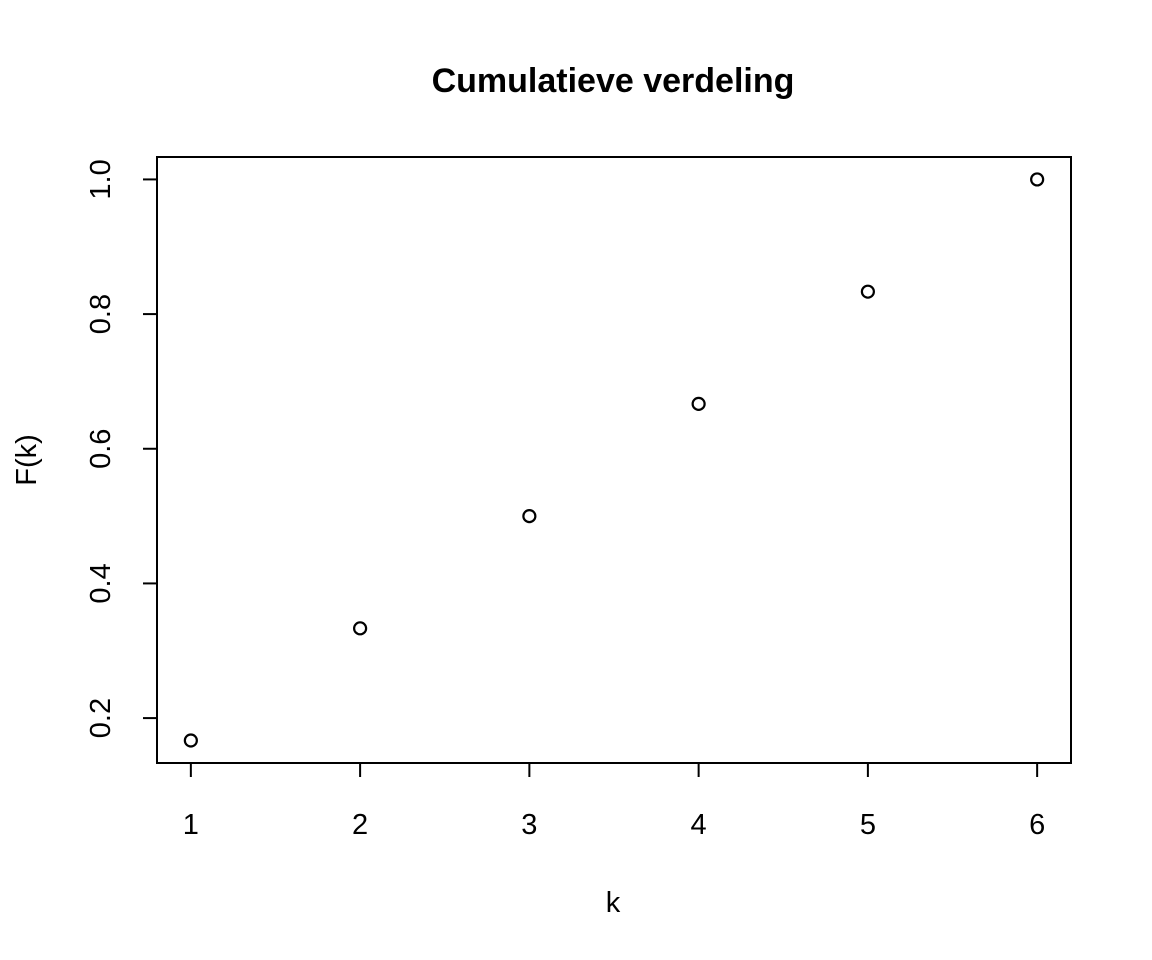  Describe the element at coordinates (1037, 825) in the screenshot. I see `x-tick-label: 6` at that location.